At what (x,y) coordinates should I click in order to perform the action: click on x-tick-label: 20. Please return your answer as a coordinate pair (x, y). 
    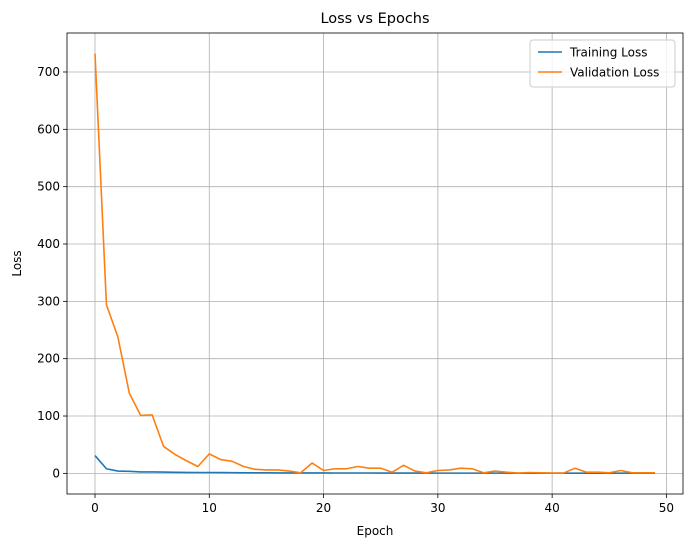
    Looking at the image, I should click on (323, 508).